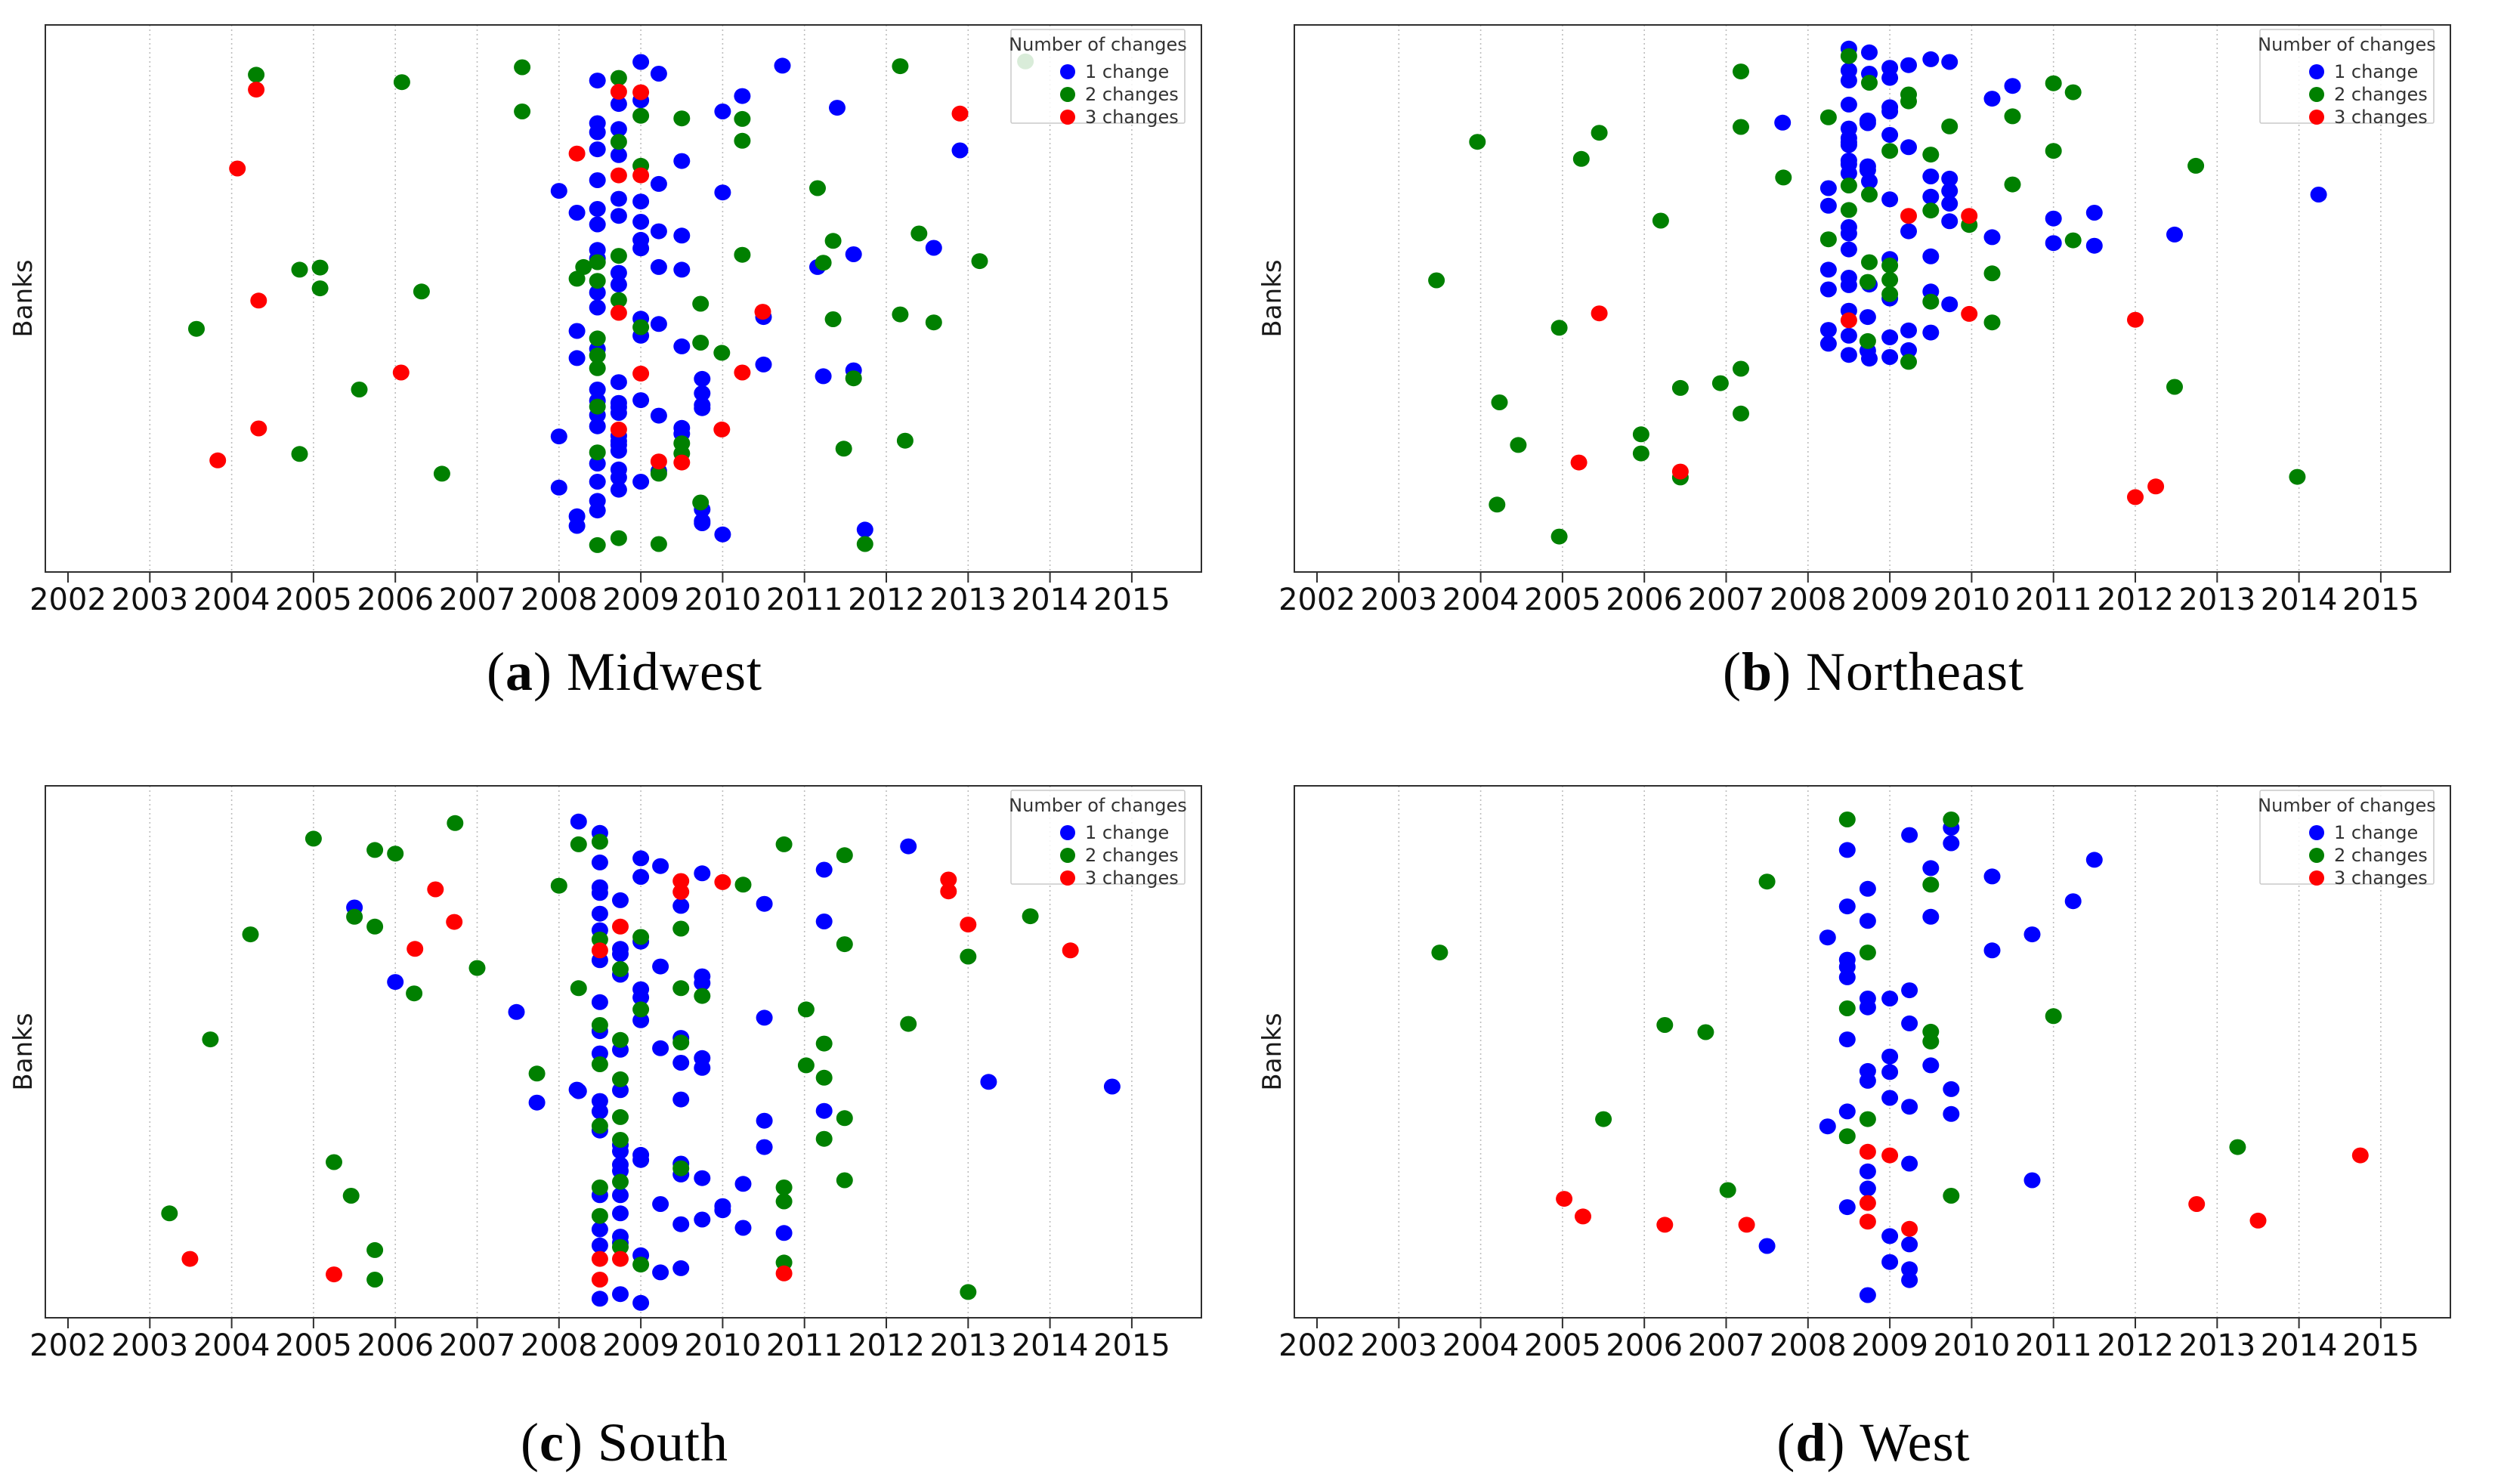 This screenshot has width=2498, height=1484. What do you see at coordinates (68, 600) in the screenshot?
I see `x-tick-label-2002: 2002` at bounding box center [68, 600].